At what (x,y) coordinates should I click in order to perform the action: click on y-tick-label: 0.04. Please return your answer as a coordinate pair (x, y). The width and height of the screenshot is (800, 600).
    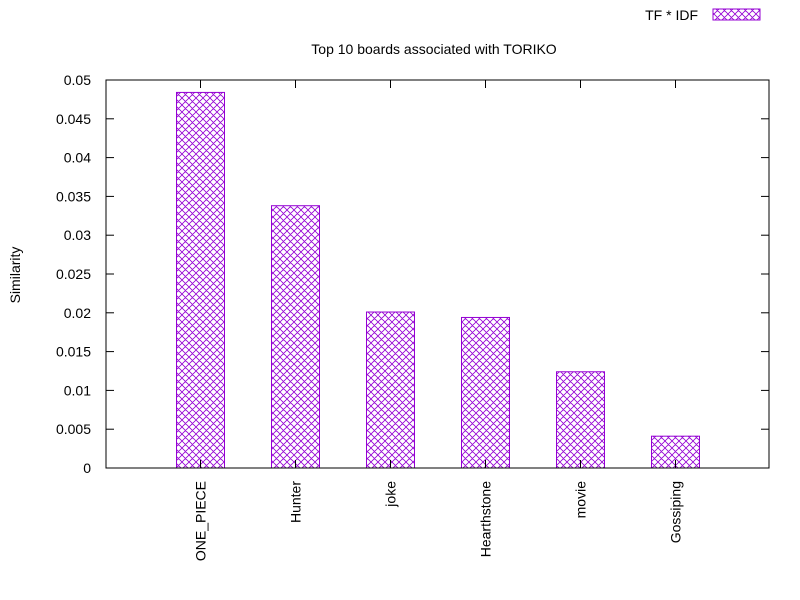
    Looking at the image, I should click on (77, 158).